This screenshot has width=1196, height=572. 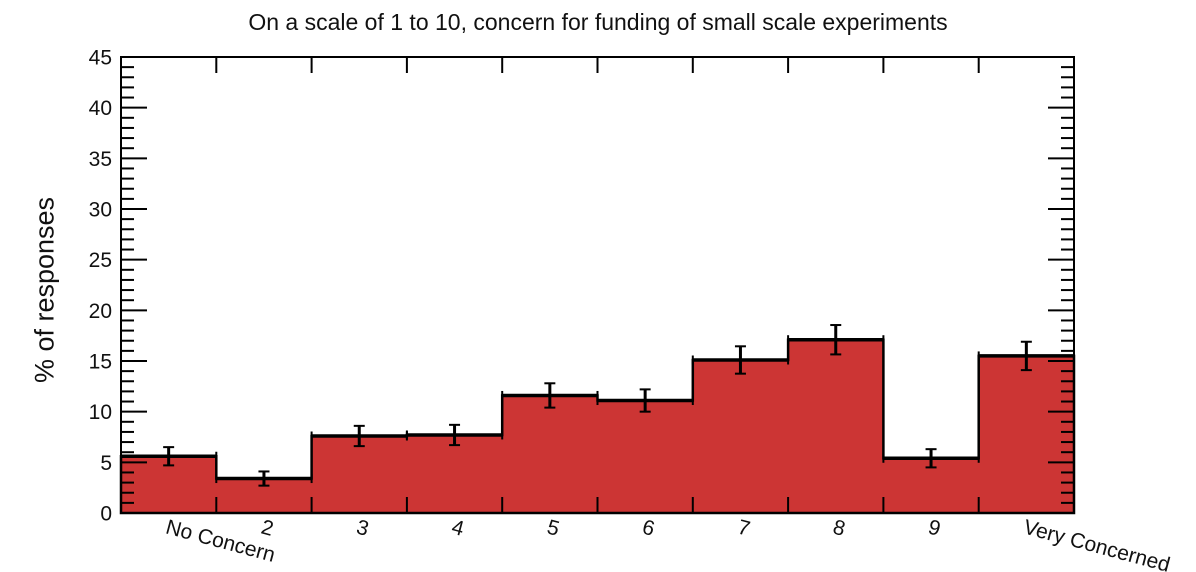 I want to click on y-tick-label: 40, so click(x=100, y=108).